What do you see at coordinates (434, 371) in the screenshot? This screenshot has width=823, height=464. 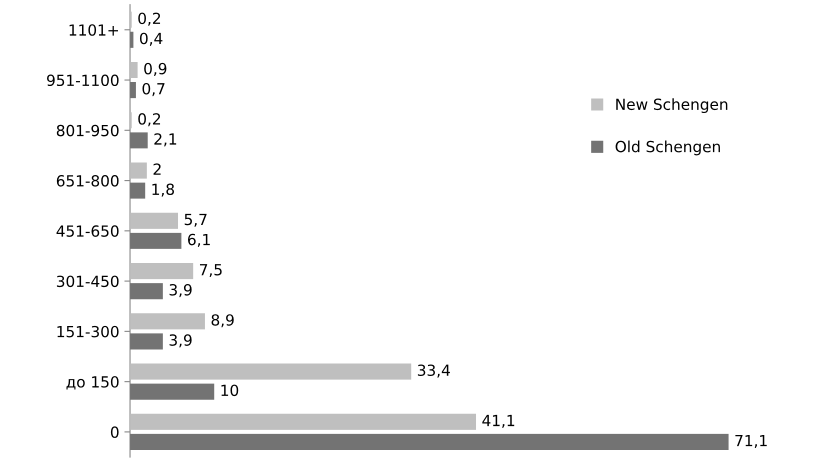 I see `data-label: 33,4` at bounding box center [434, 371].